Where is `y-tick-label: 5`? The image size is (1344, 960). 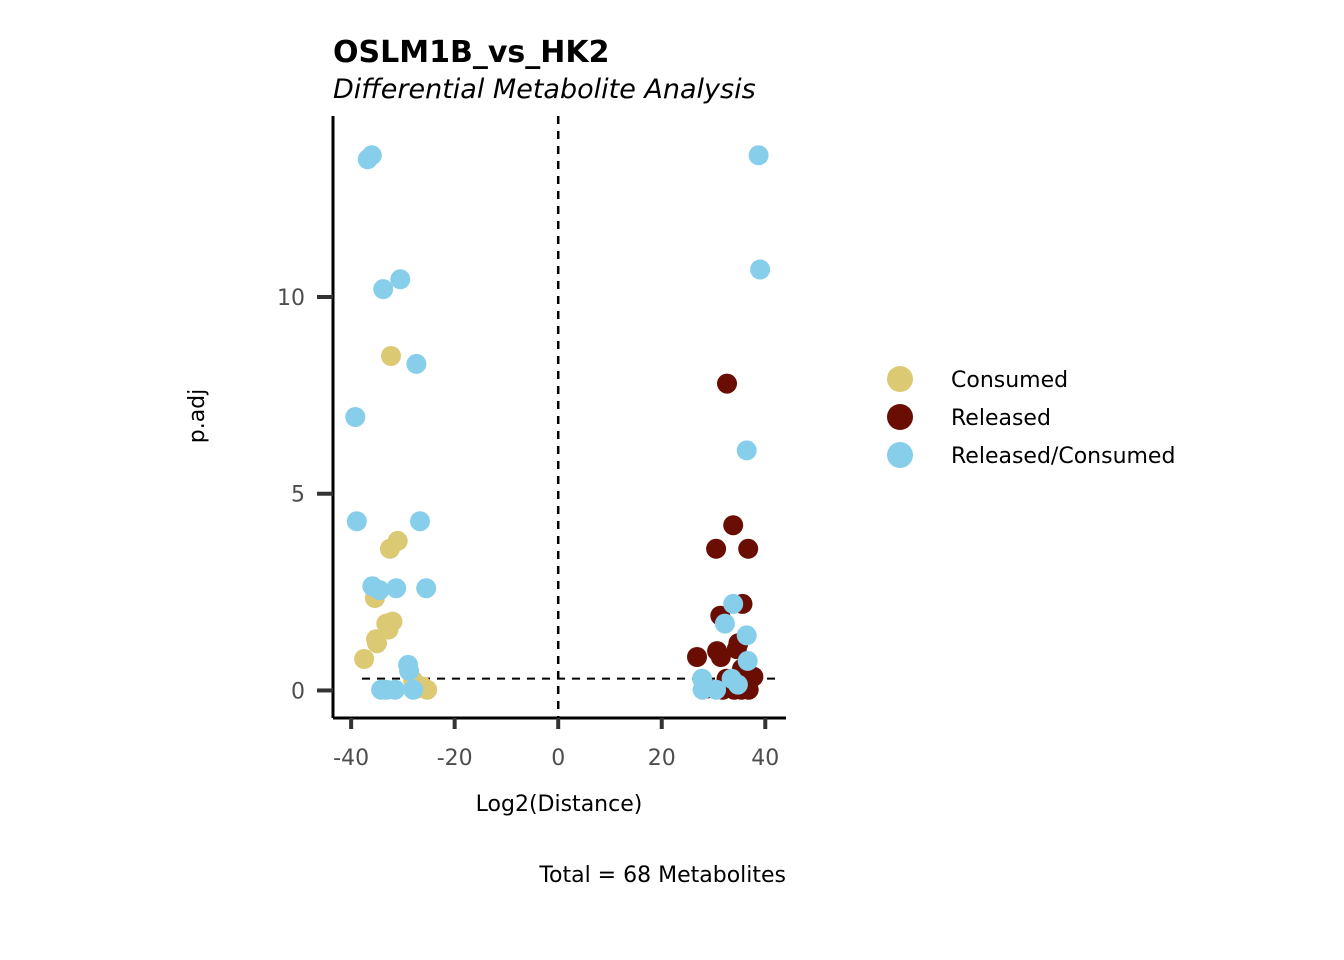 y-tick-label: 5 is located at coordinates (298, 495).